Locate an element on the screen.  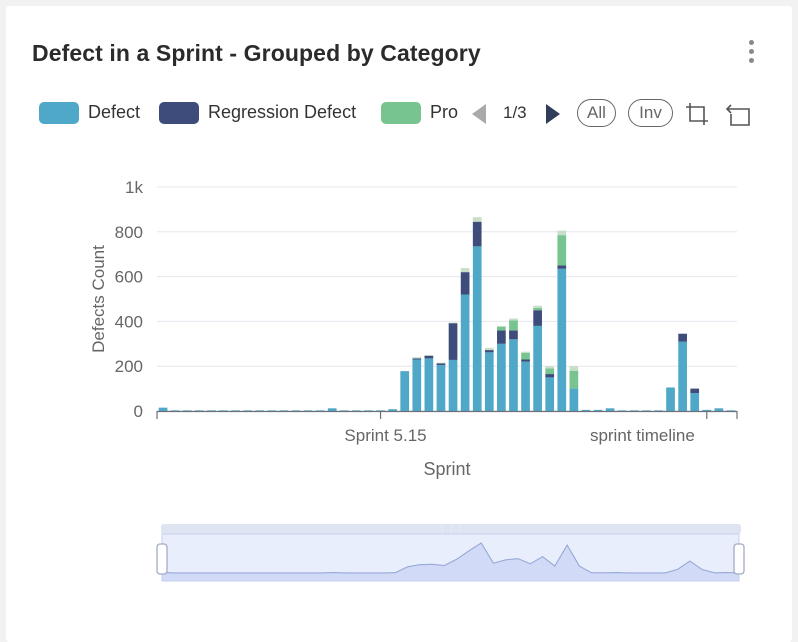
legend-label-pro: Pro is located at coordinates (444, 112).